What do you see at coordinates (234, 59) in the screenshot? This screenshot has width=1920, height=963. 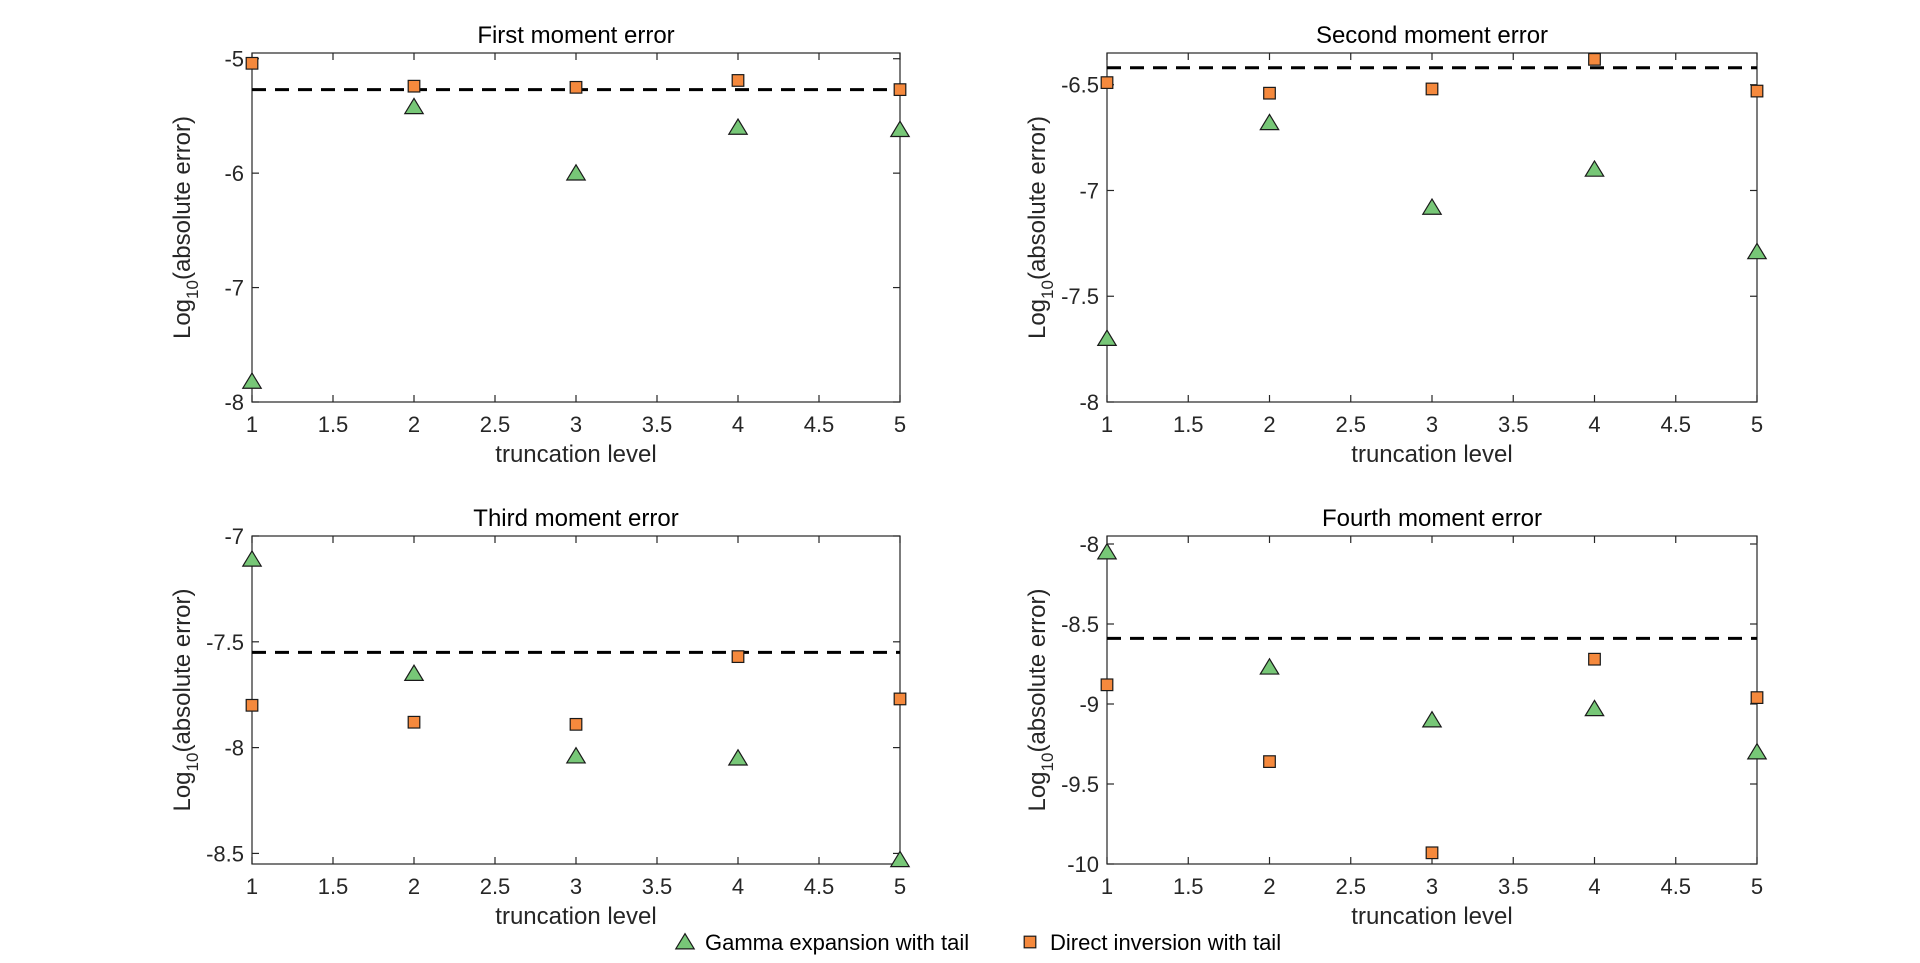 I see `y-tick-label: -5` at bounding box center [234, 59].